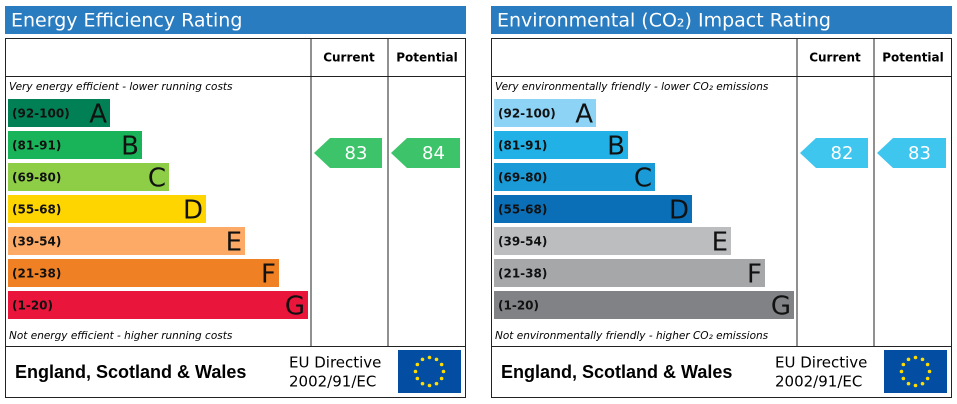 This screenshot has width=957, height=404. I want to click on potential-rating: 83, so click(919, 153).